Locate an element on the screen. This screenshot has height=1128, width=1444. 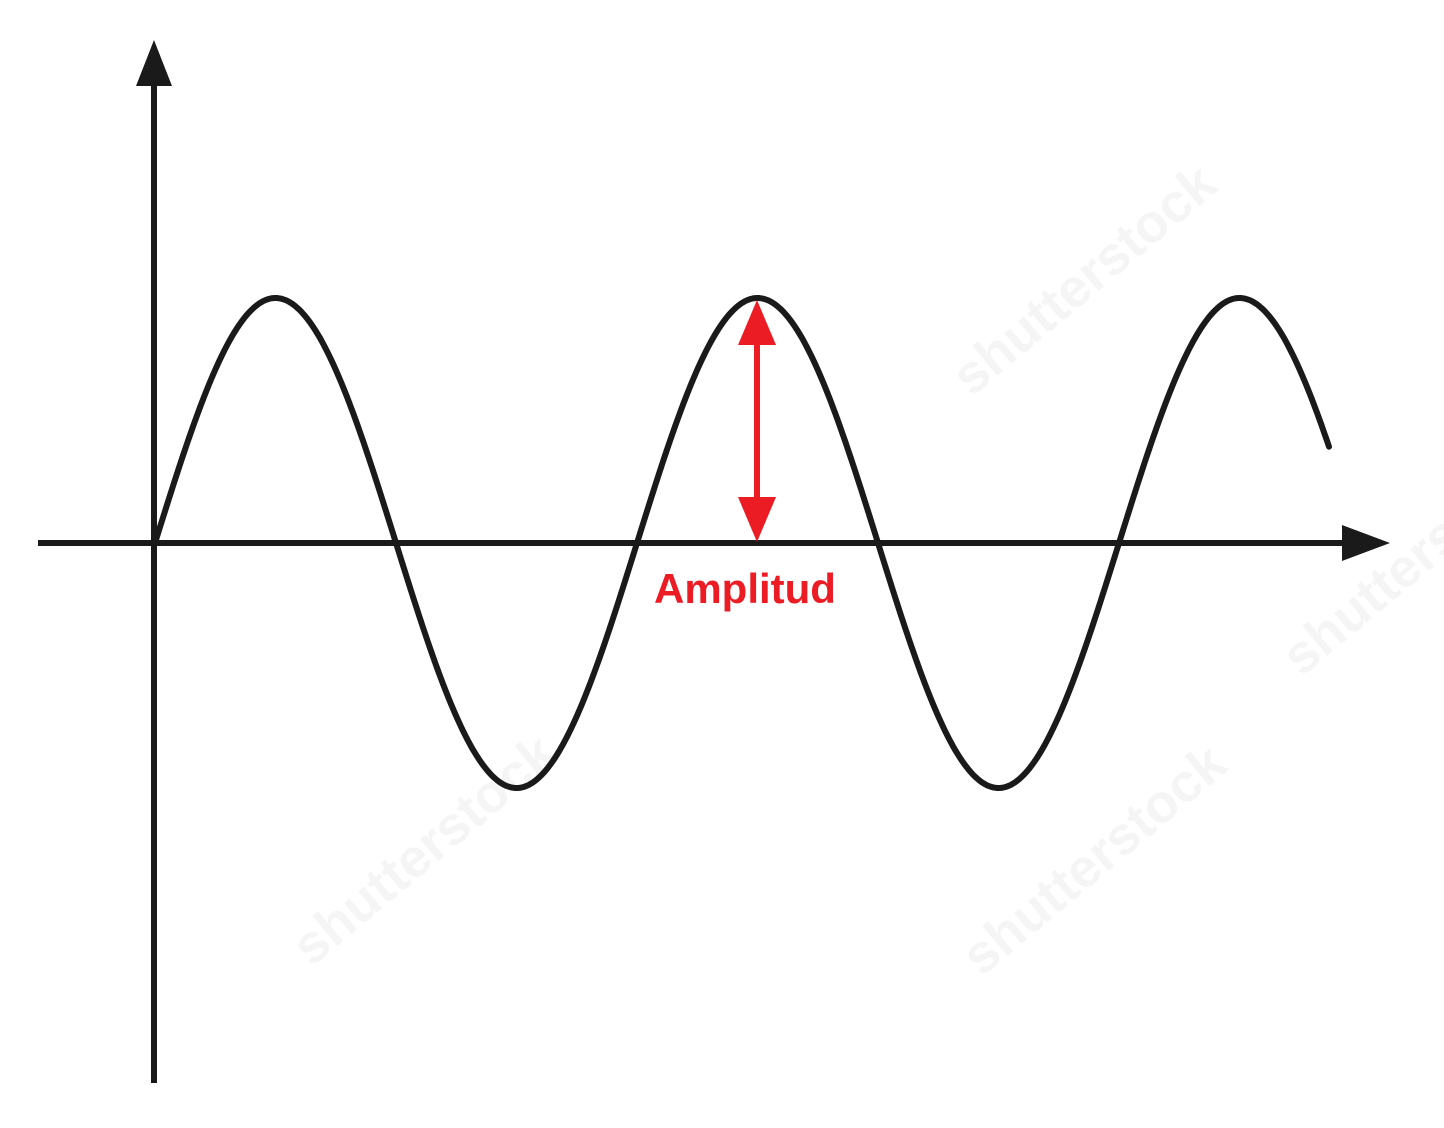
vertical-axis is located at coordinates (154, 561).